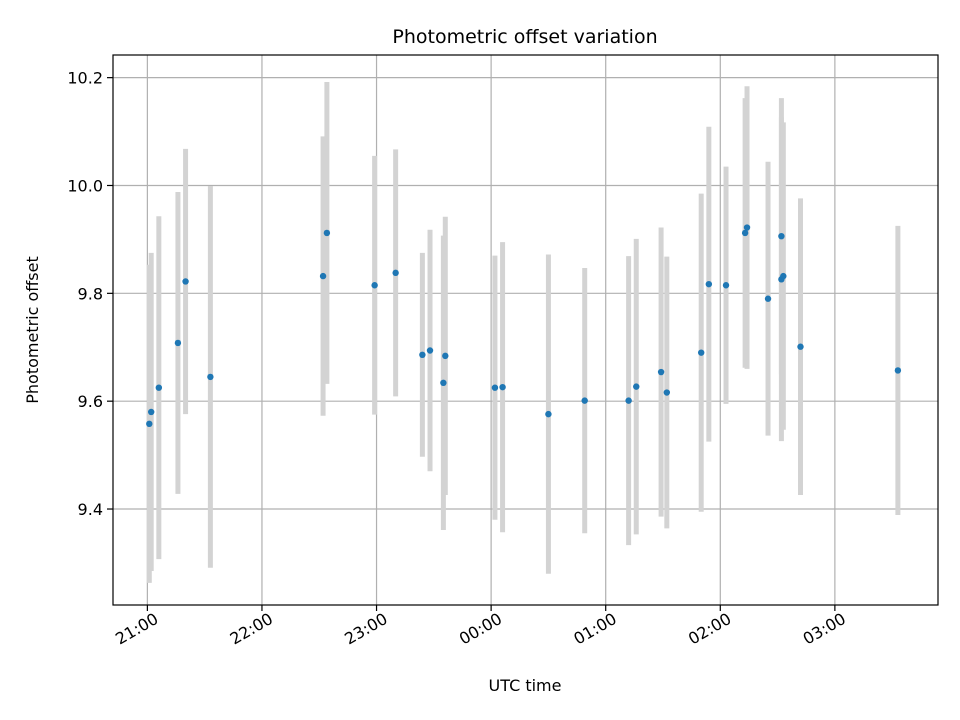 The height and width of the screenshot is (720, 960). I want to click on y-tick-label: 9.6, so click(90, 401).